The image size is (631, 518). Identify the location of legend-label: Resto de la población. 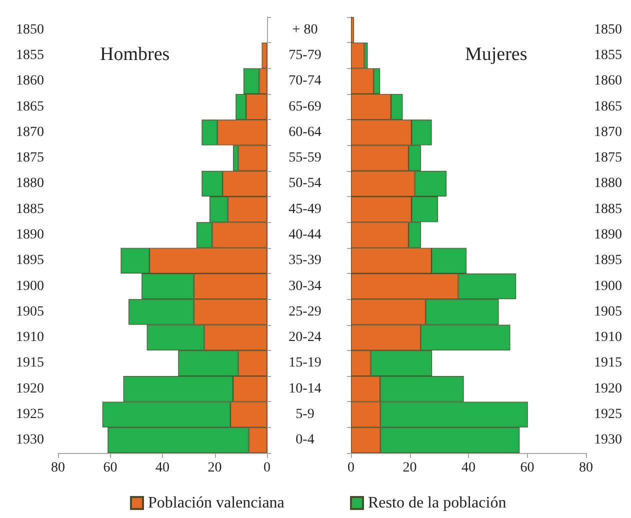
(437, 503).